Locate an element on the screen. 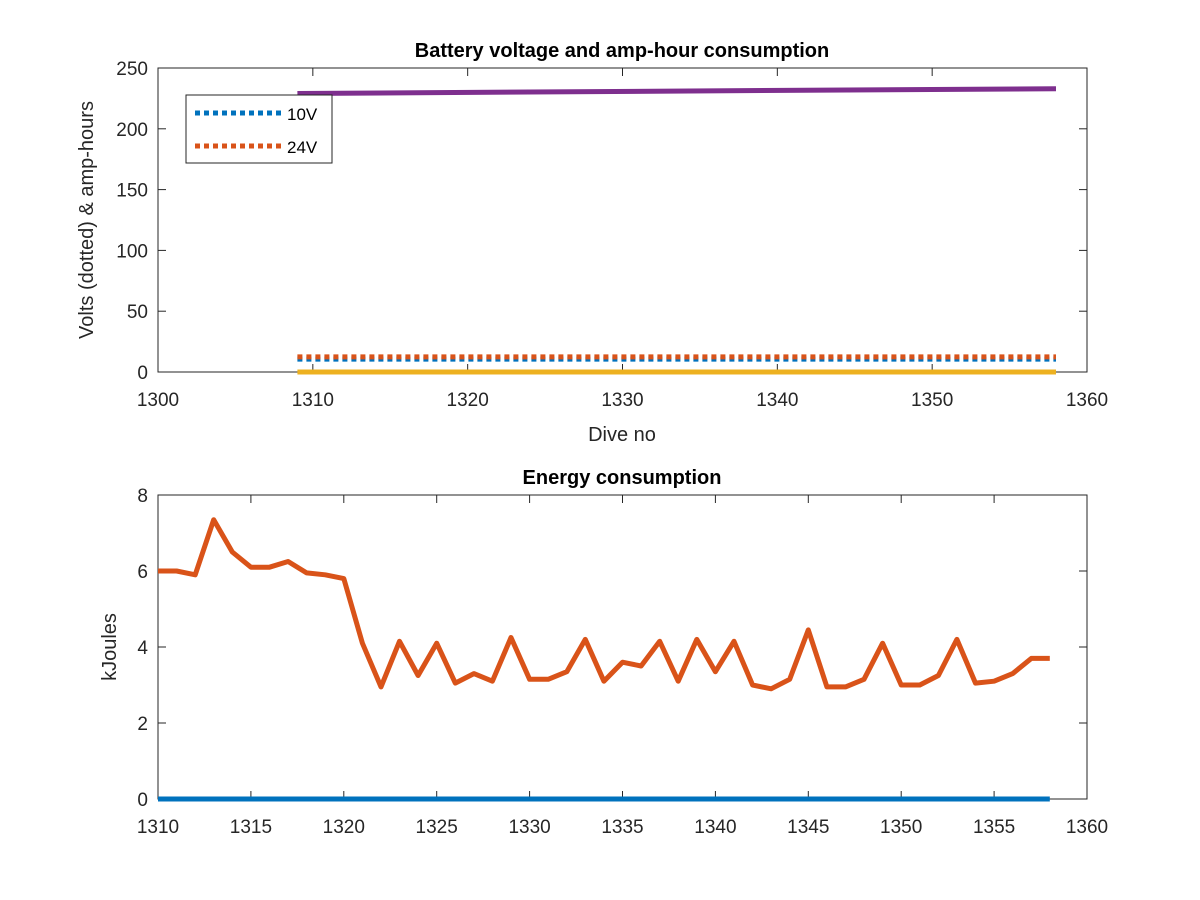 The width and height of the screenshot is (1200, 900). energy-x-tick-label: 1310 is located at coordinates (158, 827).